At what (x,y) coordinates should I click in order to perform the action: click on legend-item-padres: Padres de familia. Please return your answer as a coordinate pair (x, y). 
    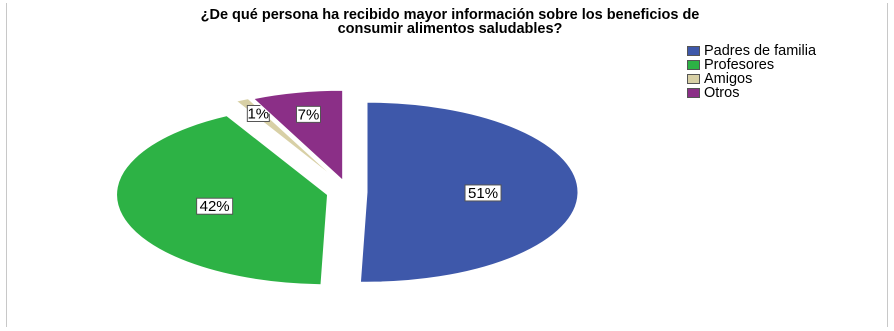
    Looking at the image, I should click on (751, 51).